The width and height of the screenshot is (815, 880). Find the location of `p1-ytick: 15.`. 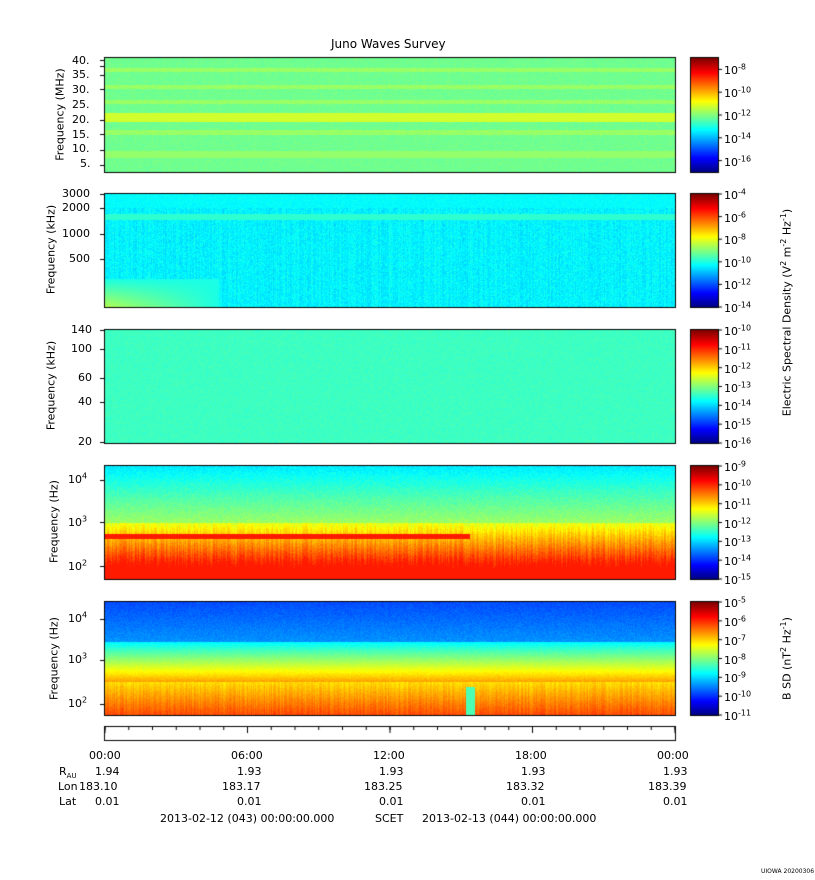

p1-ytick: 15. is located at coordinates (81, 134).